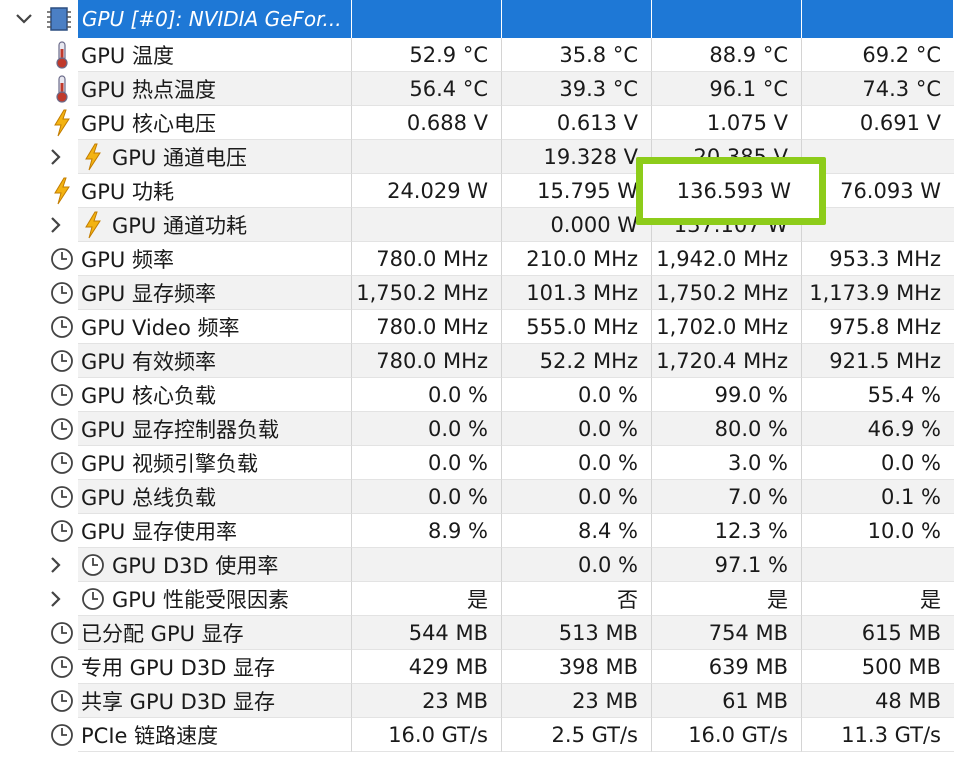 This screenshot has width=954, height=760. I want to click on sensor-label-cell: GPU 总线负载, so click(215, 497).